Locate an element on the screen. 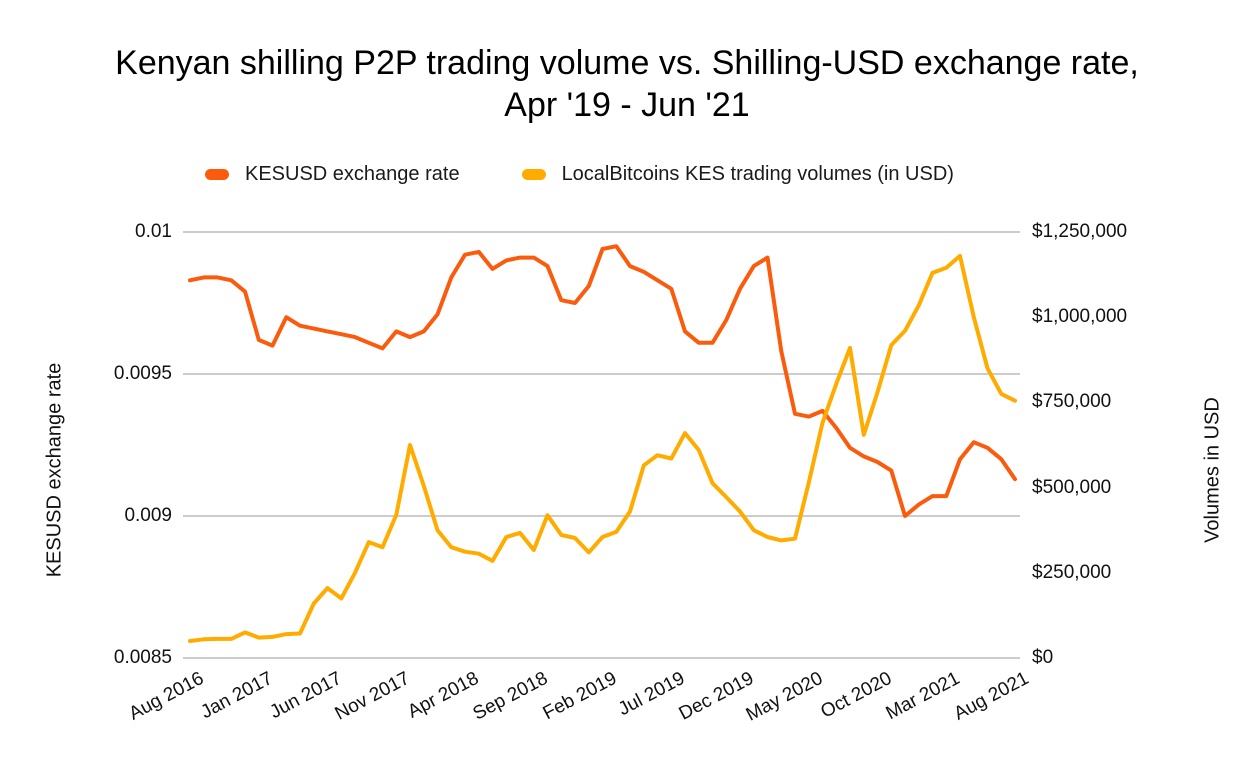 The height and width of the screenshot is (774, 1254). y-left-tick-label: 0.0085 is located at coordinates (142, 657).